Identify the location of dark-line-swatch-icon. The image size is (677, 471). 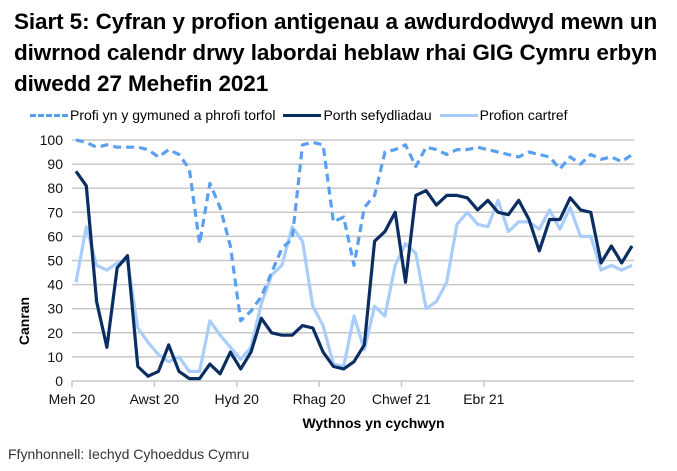
(302, 115).